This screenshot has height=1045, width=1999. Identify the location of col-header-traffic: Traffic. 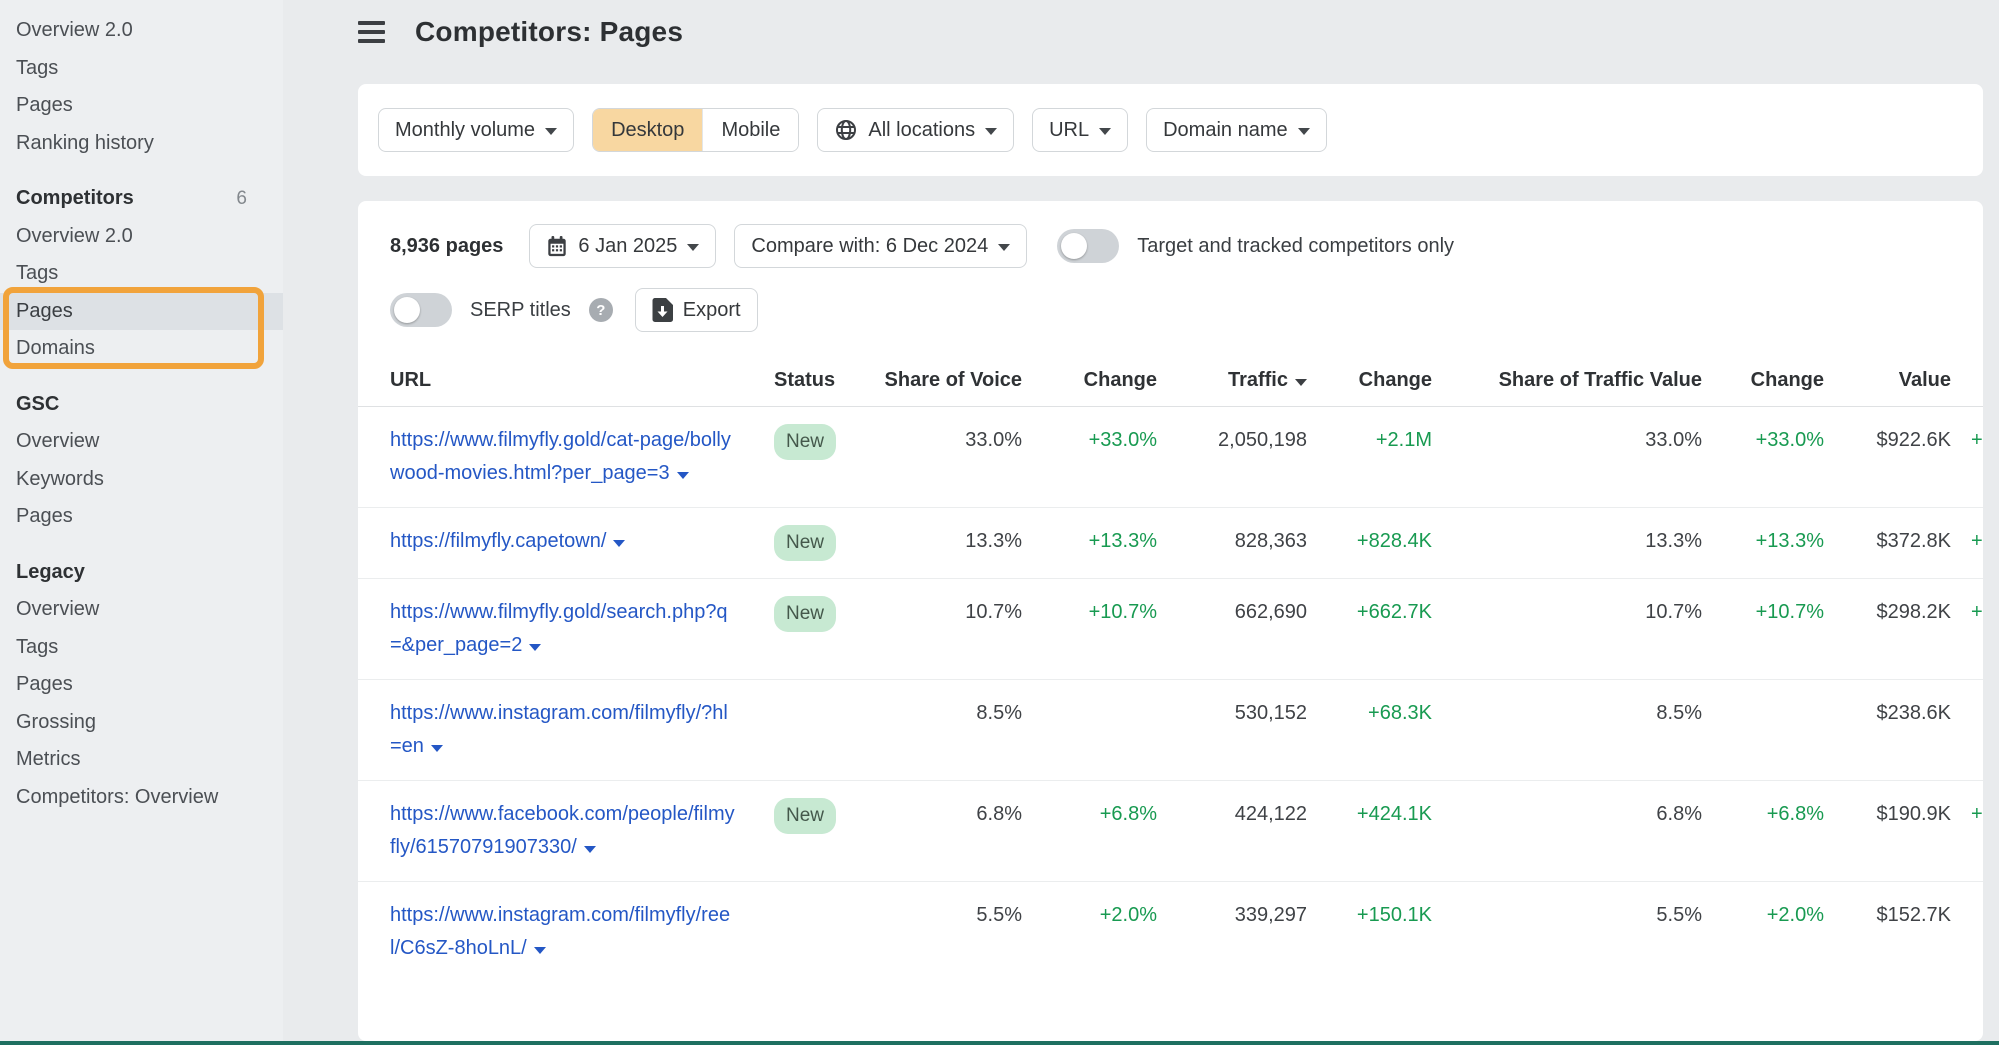
(1232, 379).